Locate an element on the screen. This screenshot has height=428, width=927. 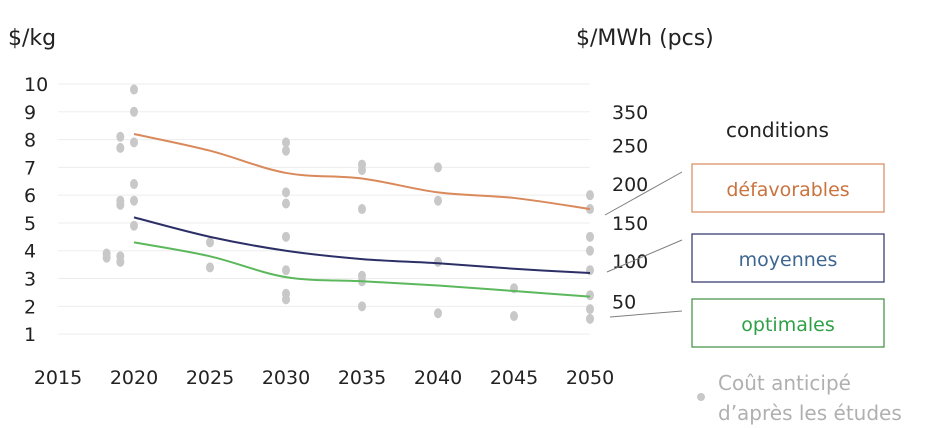
legend-marker-label-line1: Coût anticipé is located at coordinates (784, 383).